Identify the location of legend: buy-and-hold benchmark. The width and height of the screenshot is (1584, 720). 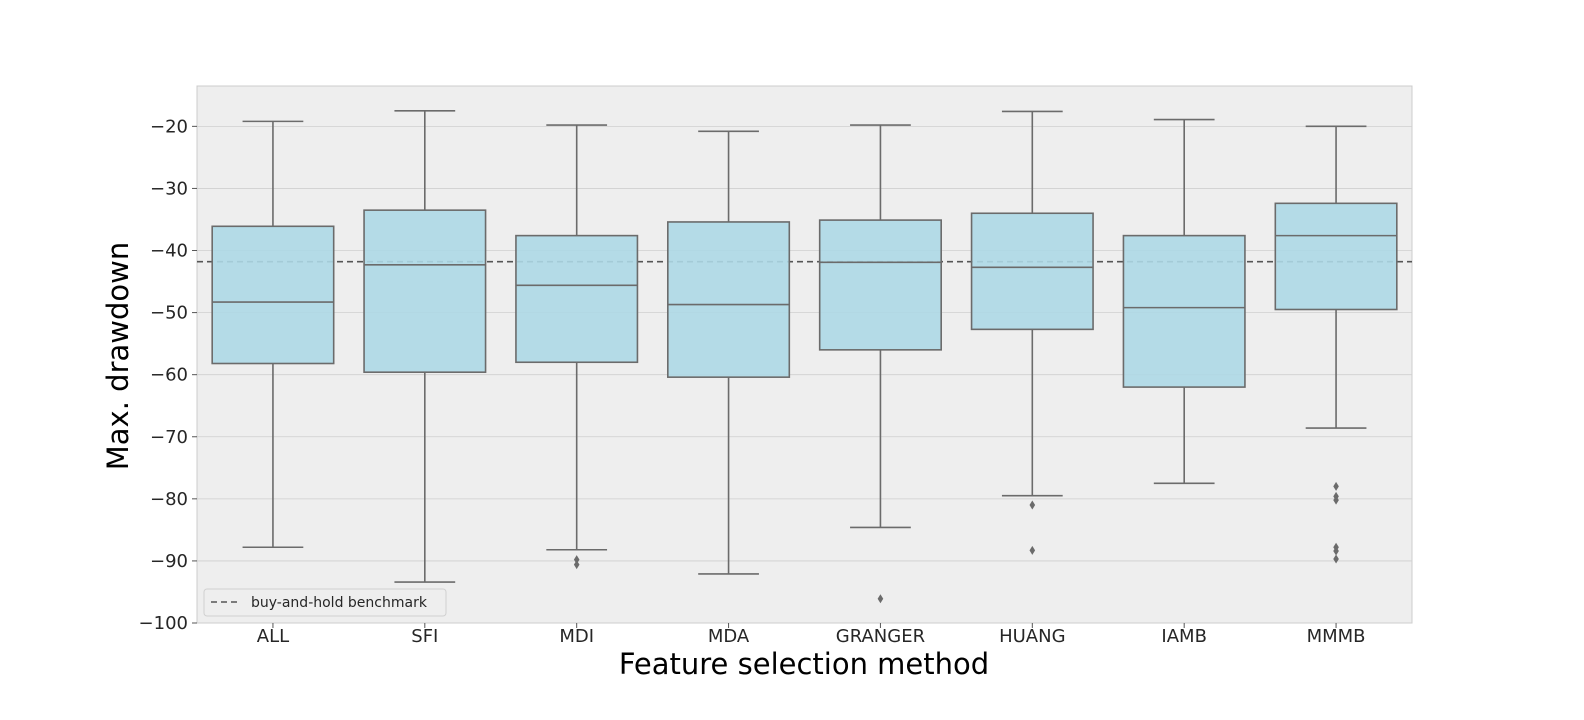
(325, 602).